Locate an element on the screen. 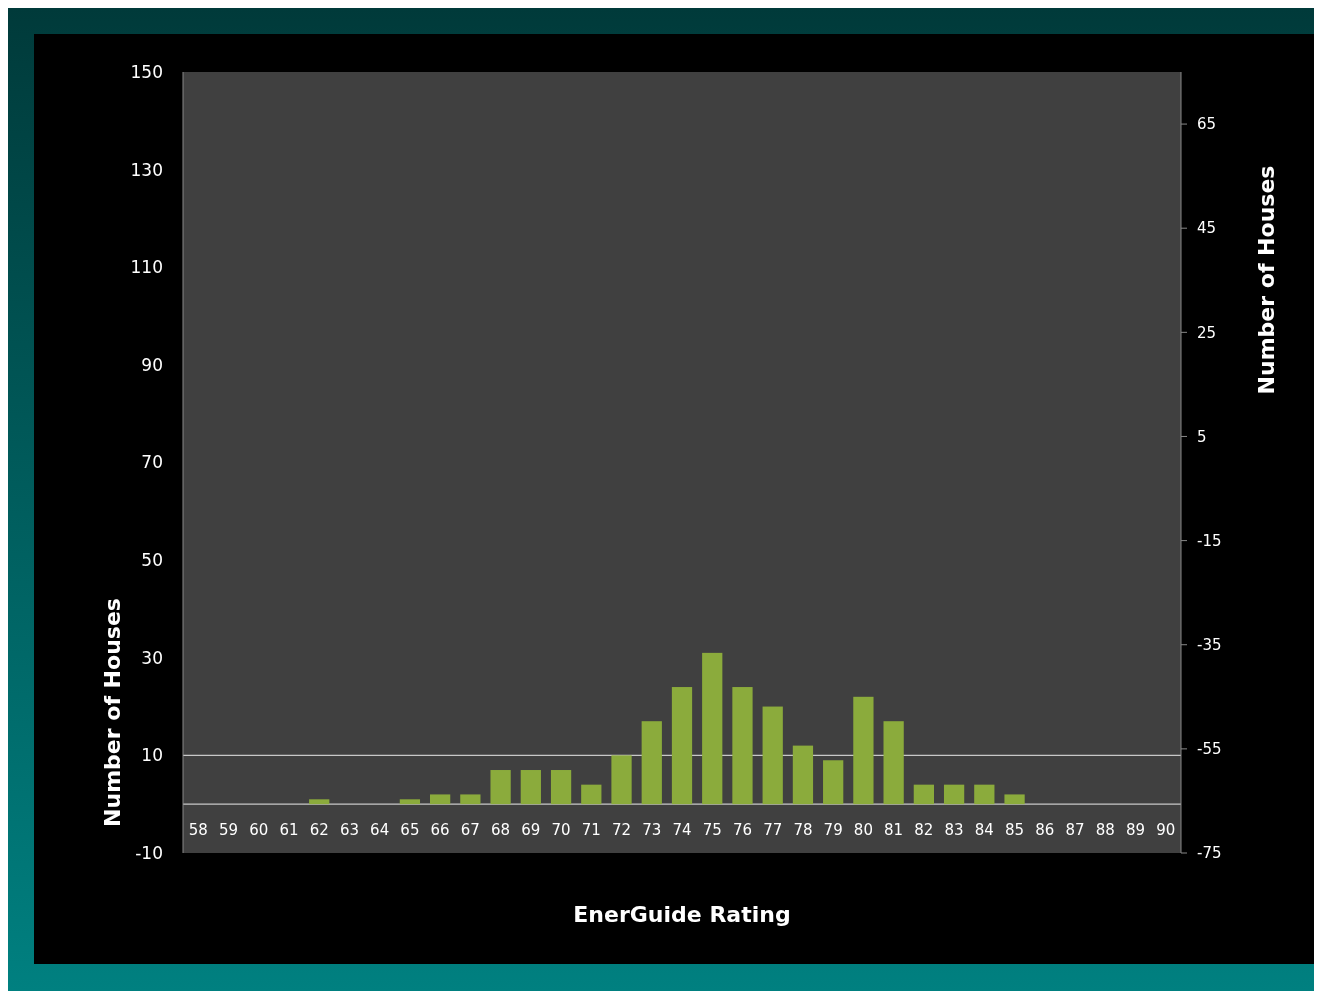 This screenshot has width=1322, height=999. x-tick-label: 80 is located at coordinates (863, 830).